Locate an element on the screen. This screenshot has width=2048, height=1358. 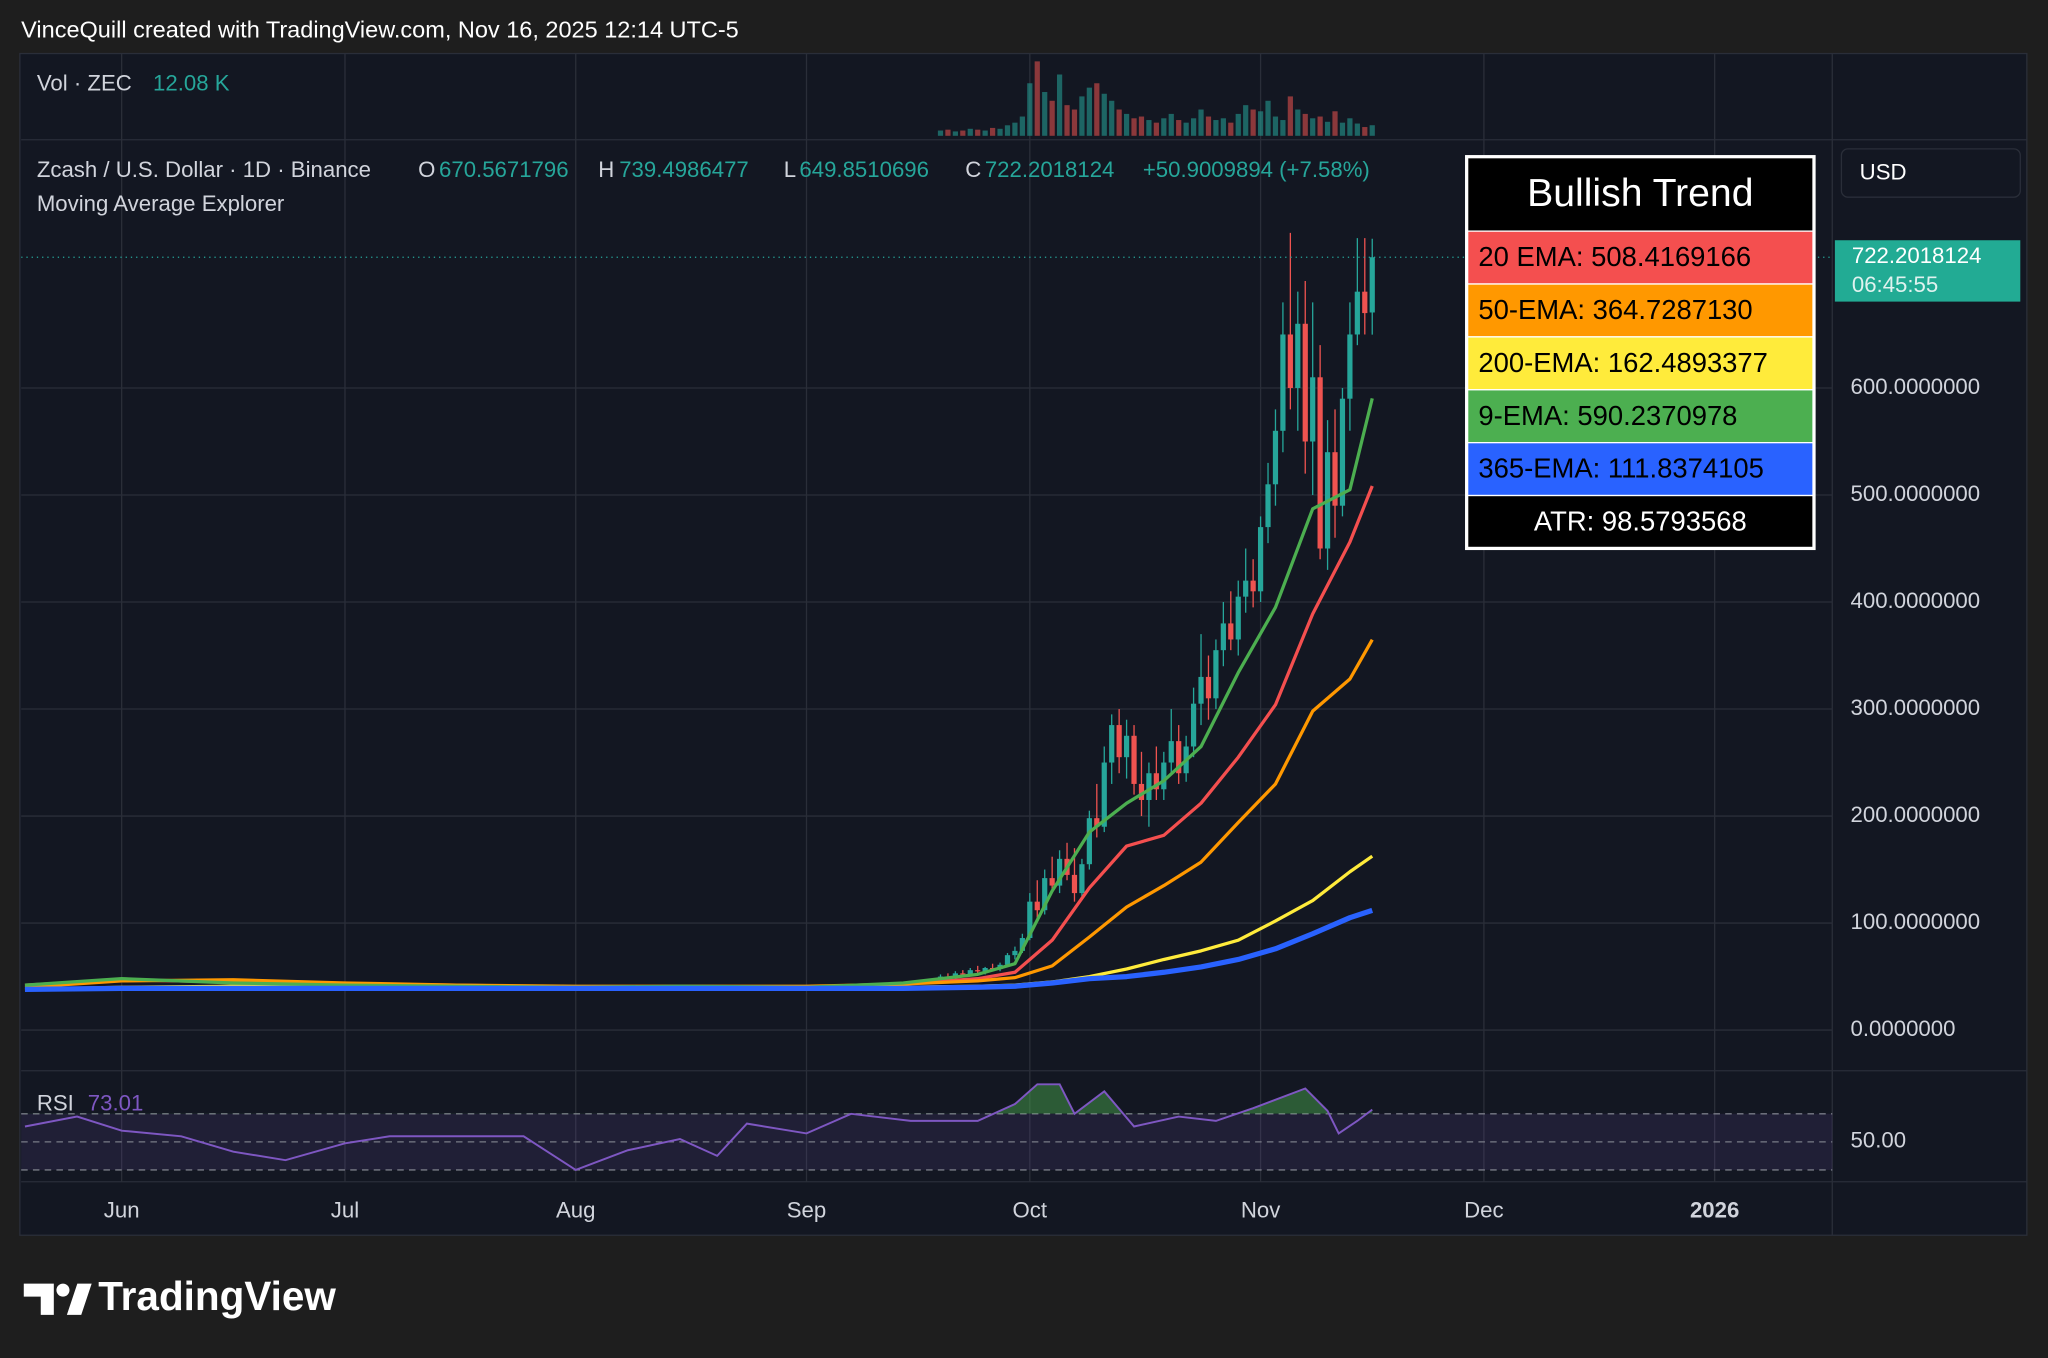
y-tick-label: 500.0000000 is located at coordinates (1916, 493).